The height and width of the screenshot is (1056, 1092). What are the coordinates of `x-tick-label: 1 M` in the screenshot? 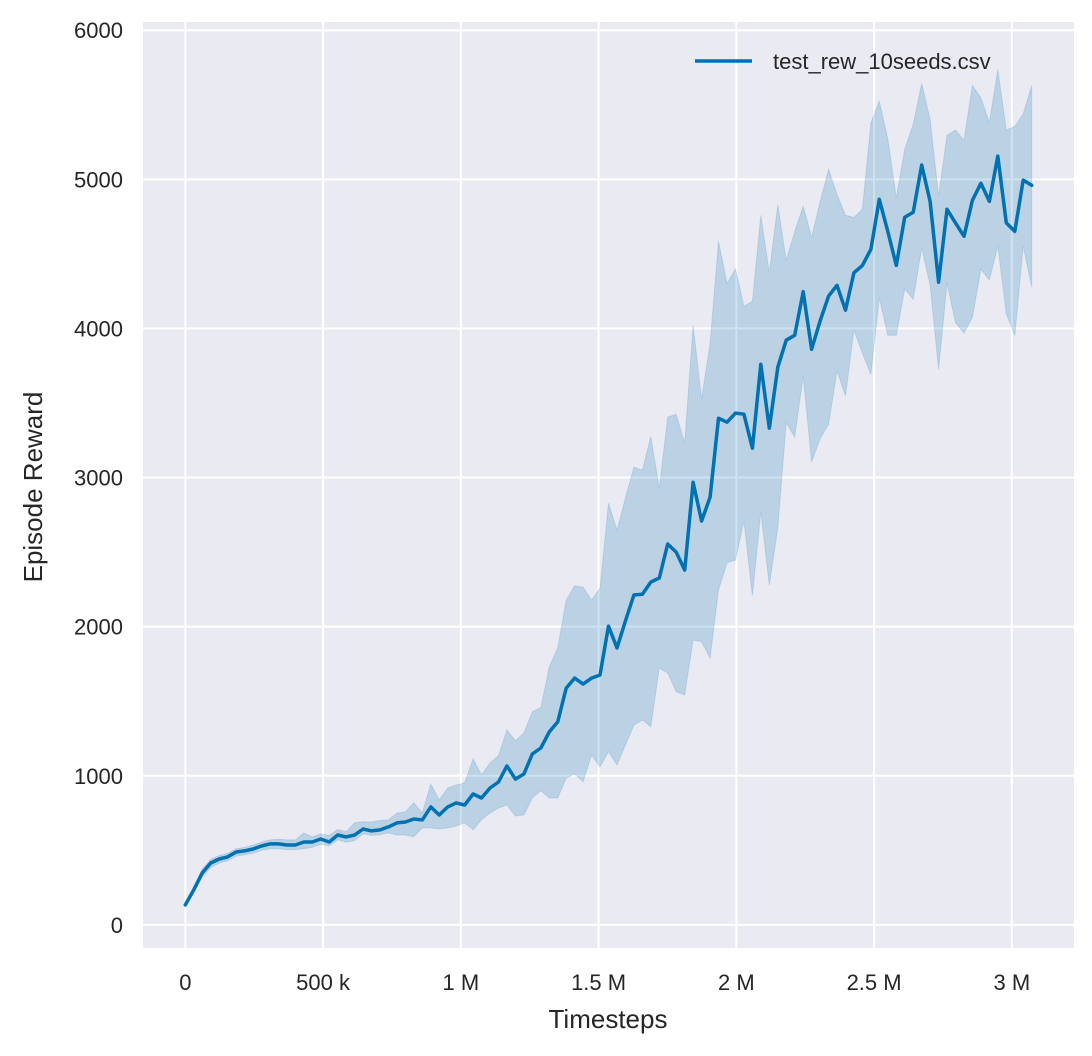 It's located at (460, 982).